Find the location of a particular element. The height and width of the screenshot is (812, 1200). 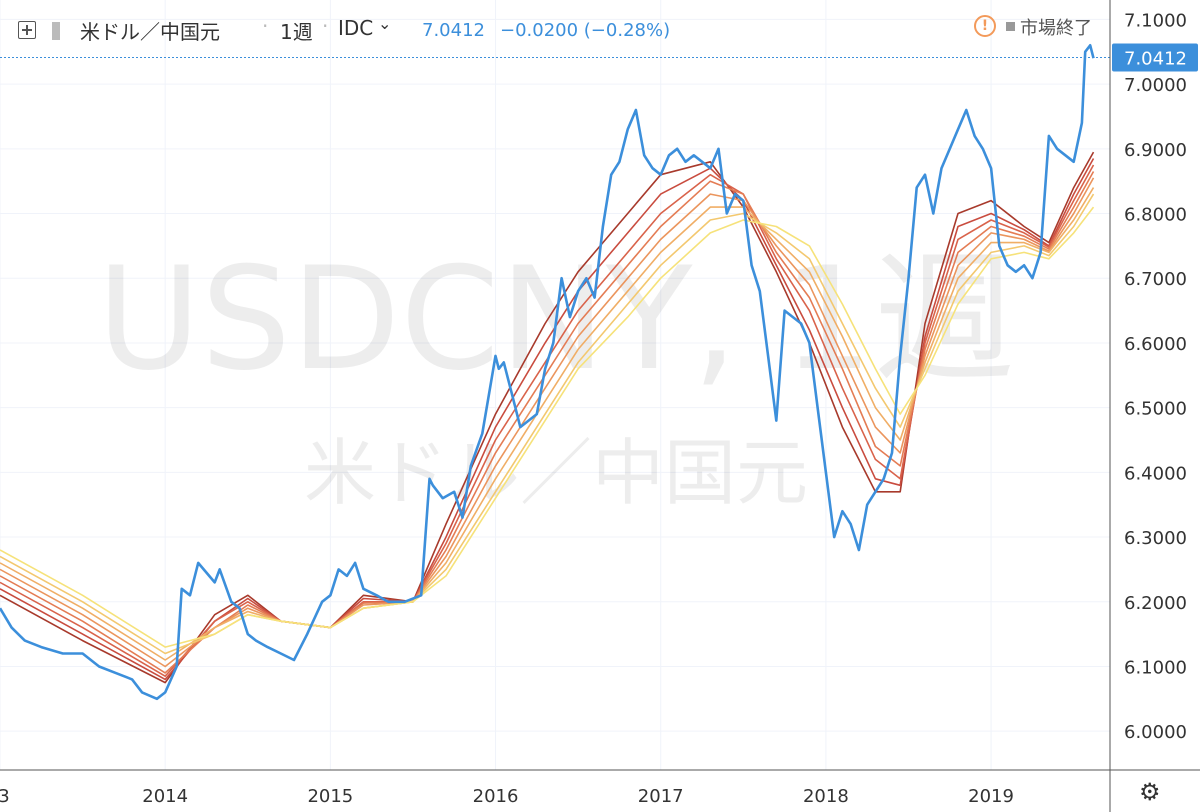

last-price-value: 7.0412 is located at coordinates (453, 30).